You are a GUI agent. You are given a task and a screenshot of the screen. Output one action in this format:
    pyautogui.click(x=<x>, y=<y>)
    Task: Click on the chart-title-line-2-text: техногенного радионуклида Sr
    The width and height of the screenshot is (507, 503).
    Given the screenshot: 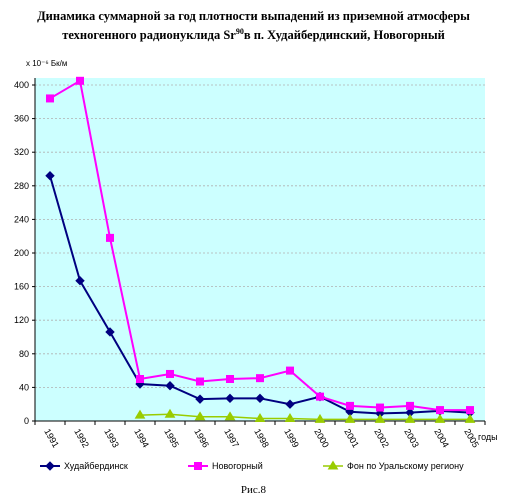 What is the action you would take?
    pyautogui.click(x=149, y=35)
    